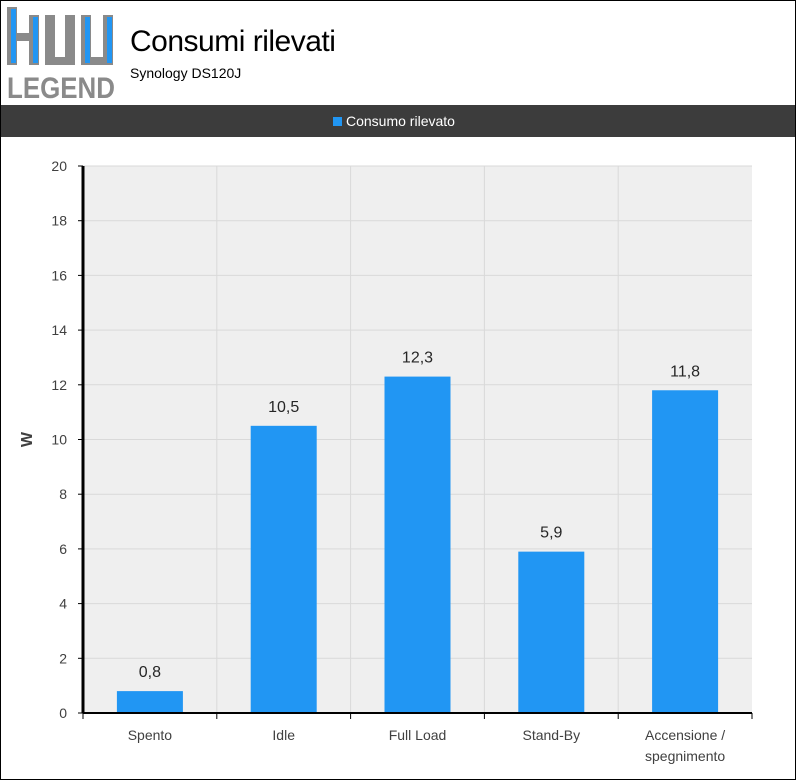 The width and height of the screenshot is (796, 780). What do you see at coordinates (186, 73) in the screenshot?
I see `chart-subtitle: Synology DS120J` at bounding box center [186, 73].